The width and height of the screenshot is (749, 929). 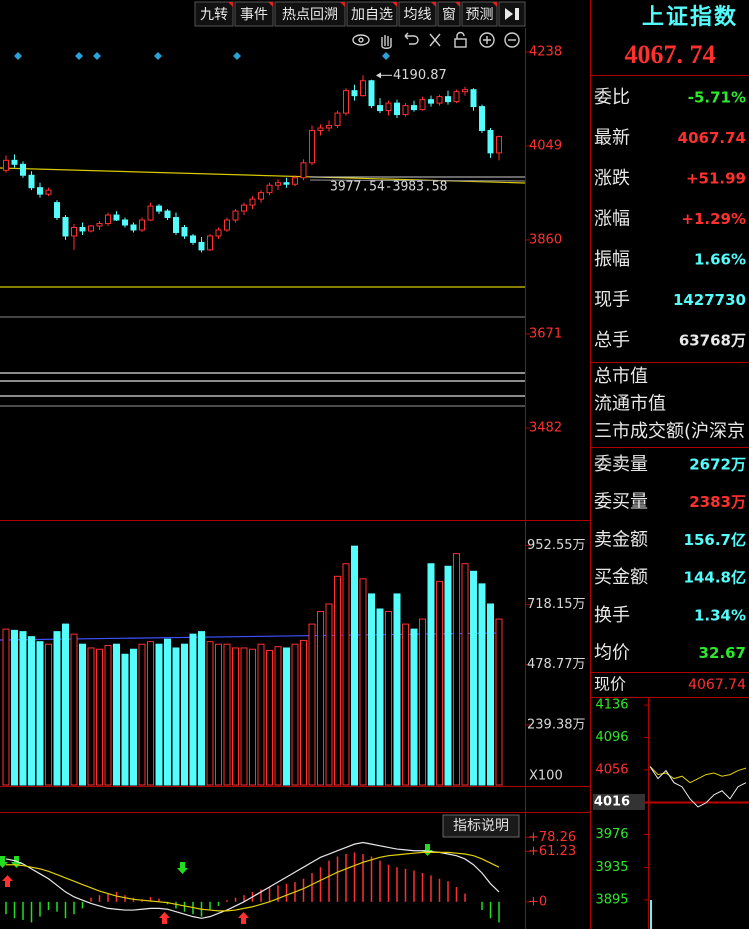 I want to click on toolbar-label: 九转, so click(x=214, y=15).